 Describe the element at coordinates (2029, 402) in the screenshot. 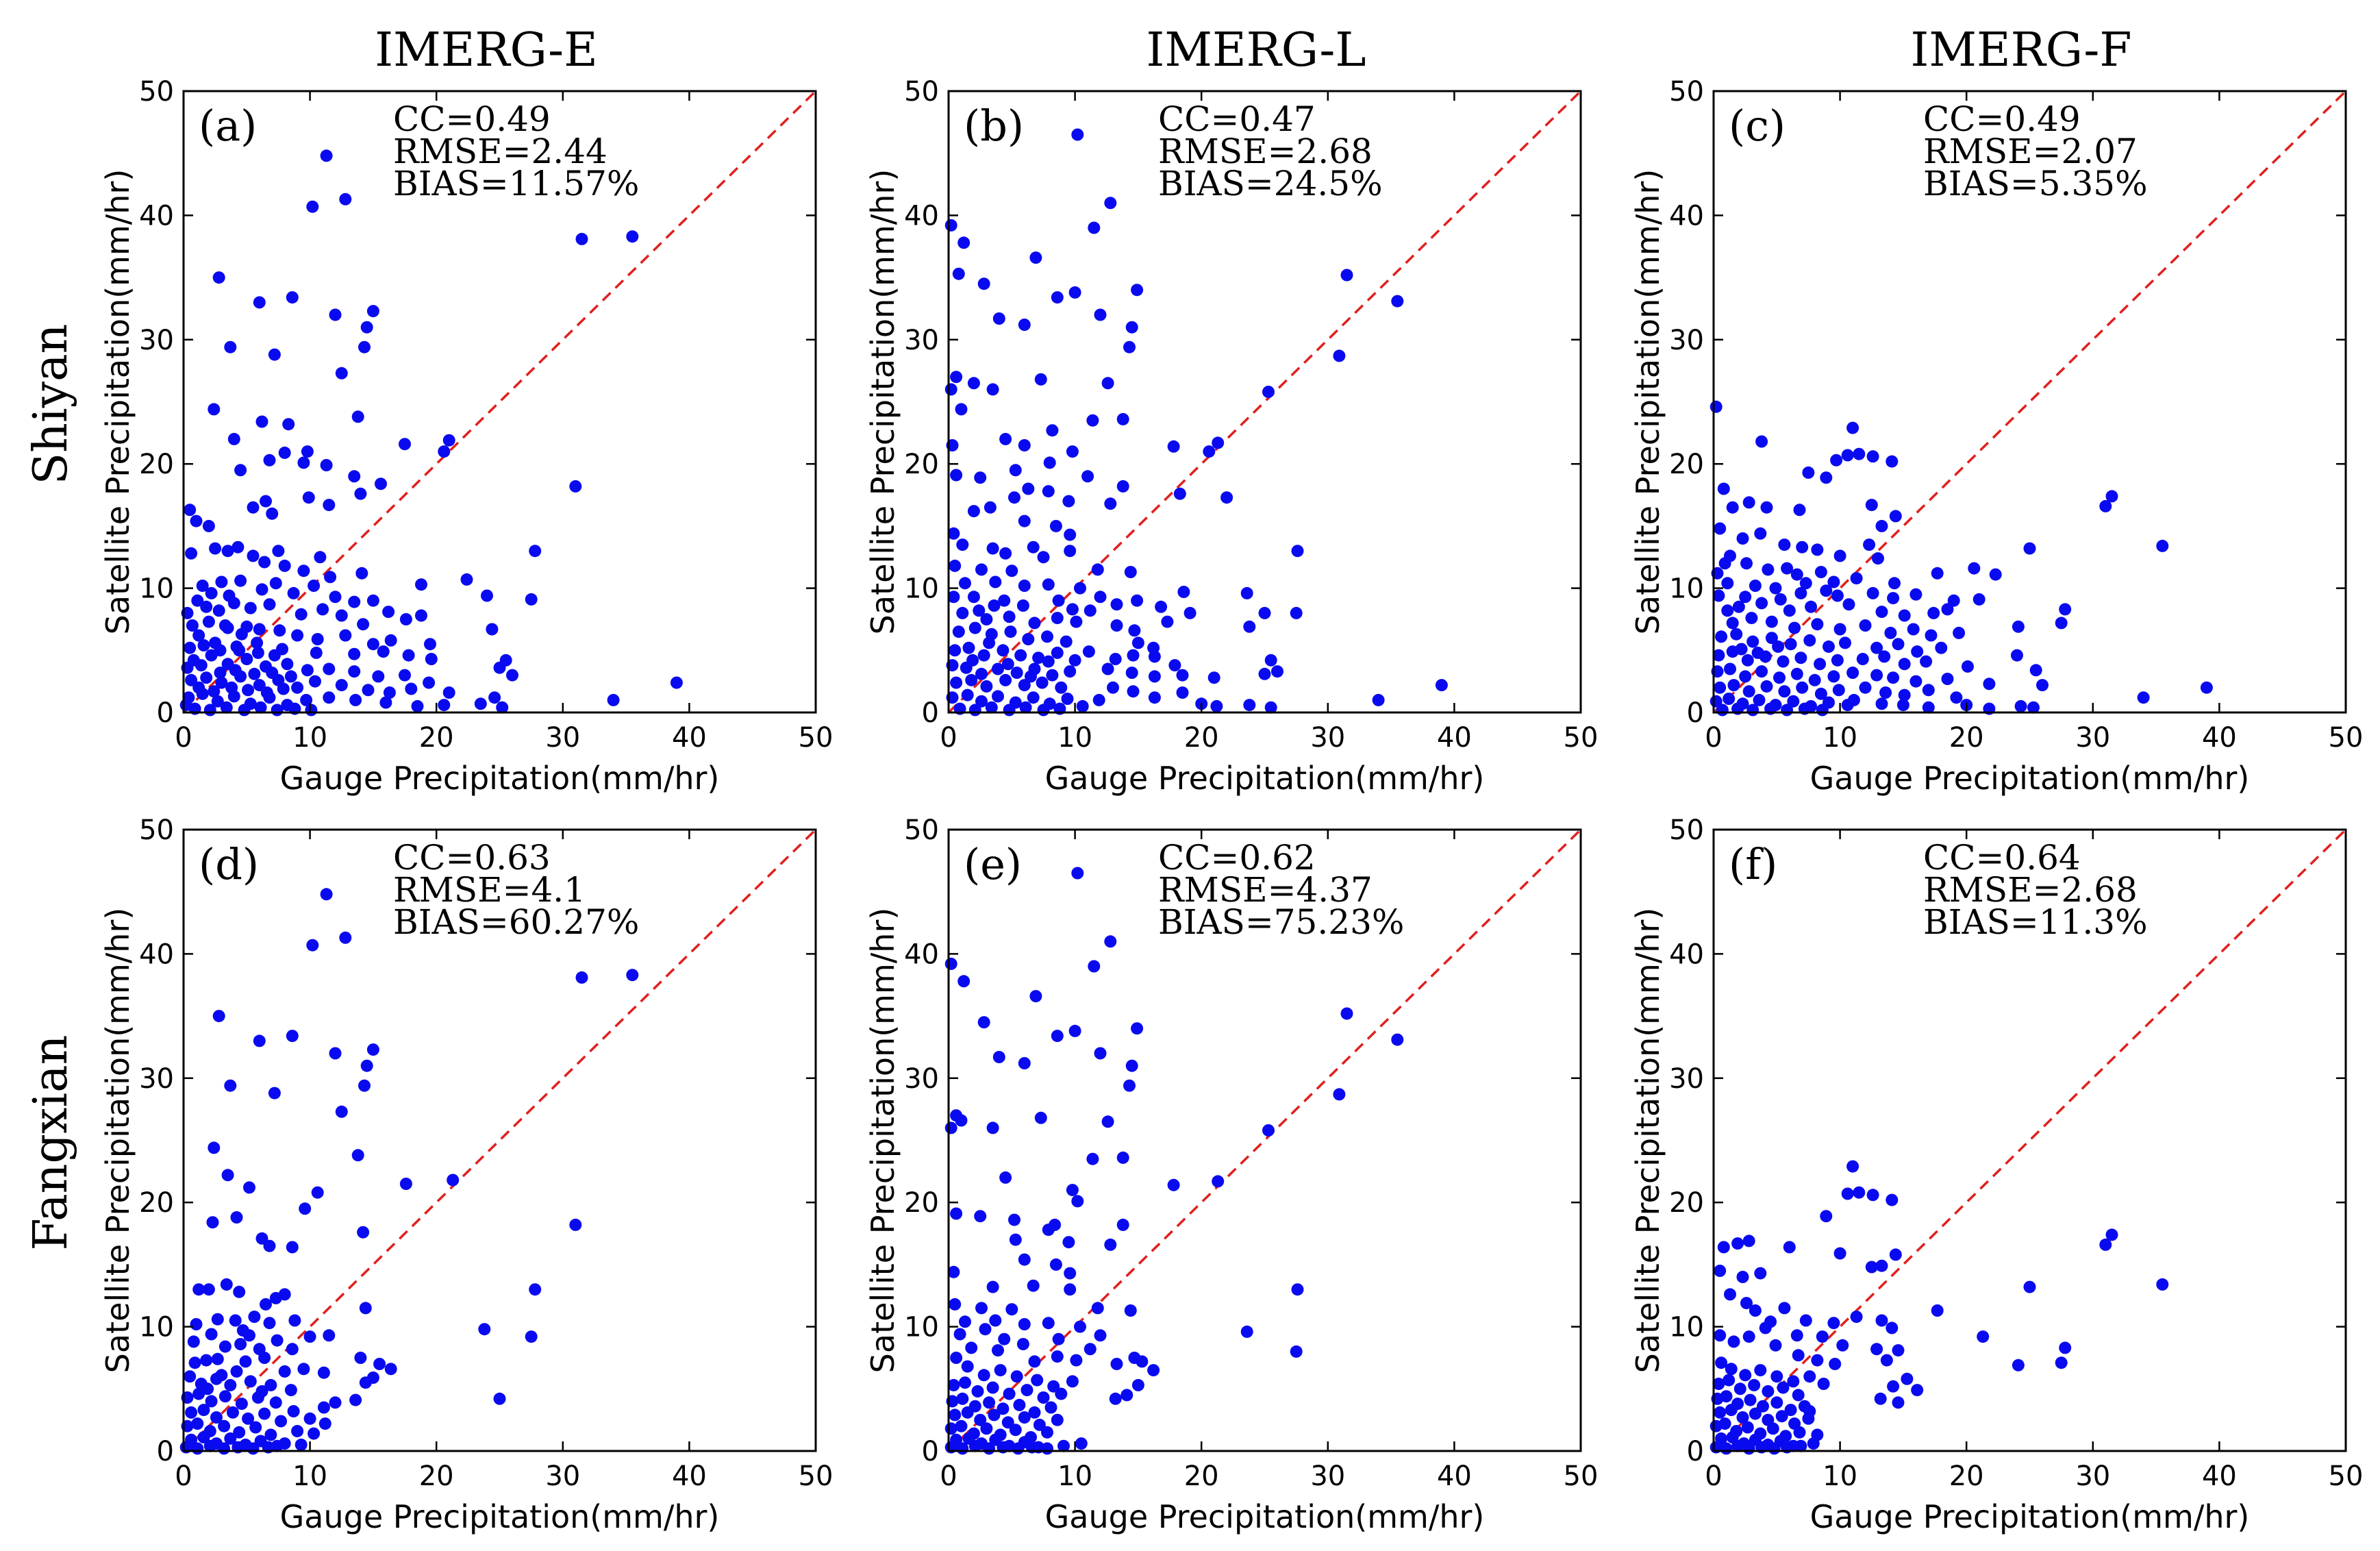

I see `plot-frame` at that location.